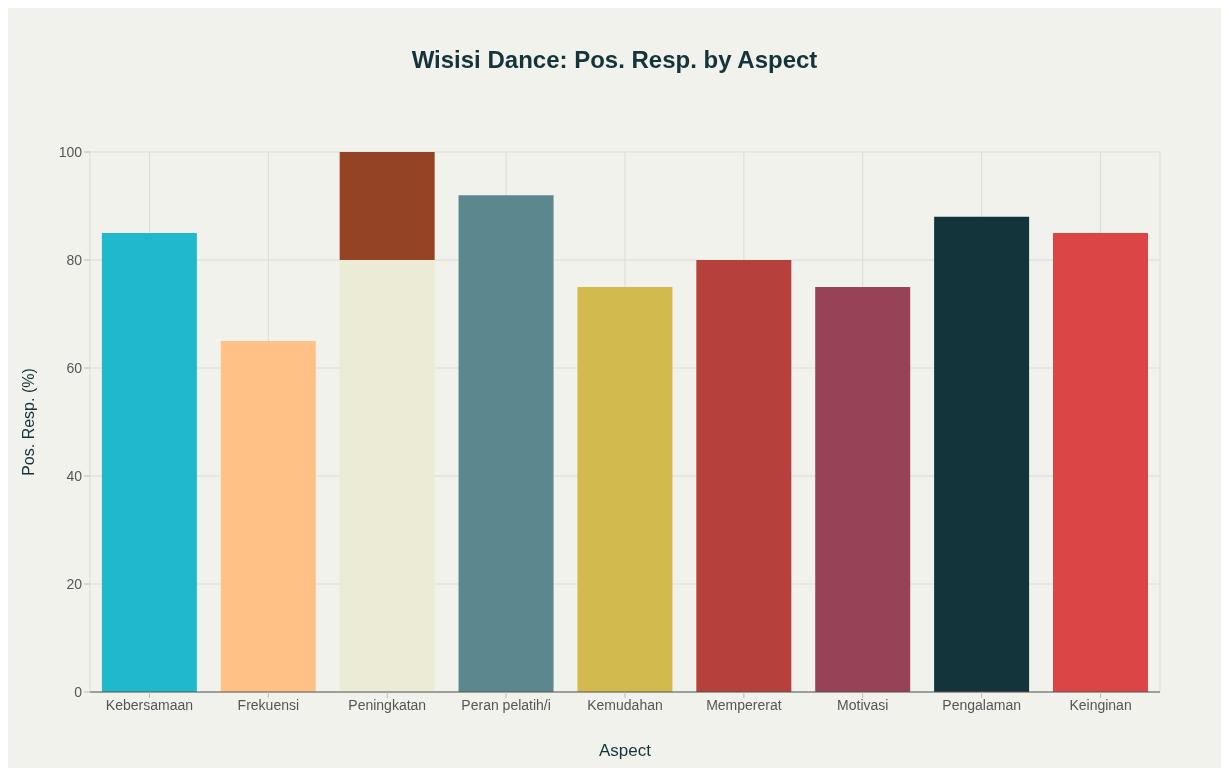 The height and width of the screenshot is (776, 1229). What do you see at coordinates (744, 704) in the screenshot?
I see `x-tick-label: Mempererat` at bounding box center [744, 704].